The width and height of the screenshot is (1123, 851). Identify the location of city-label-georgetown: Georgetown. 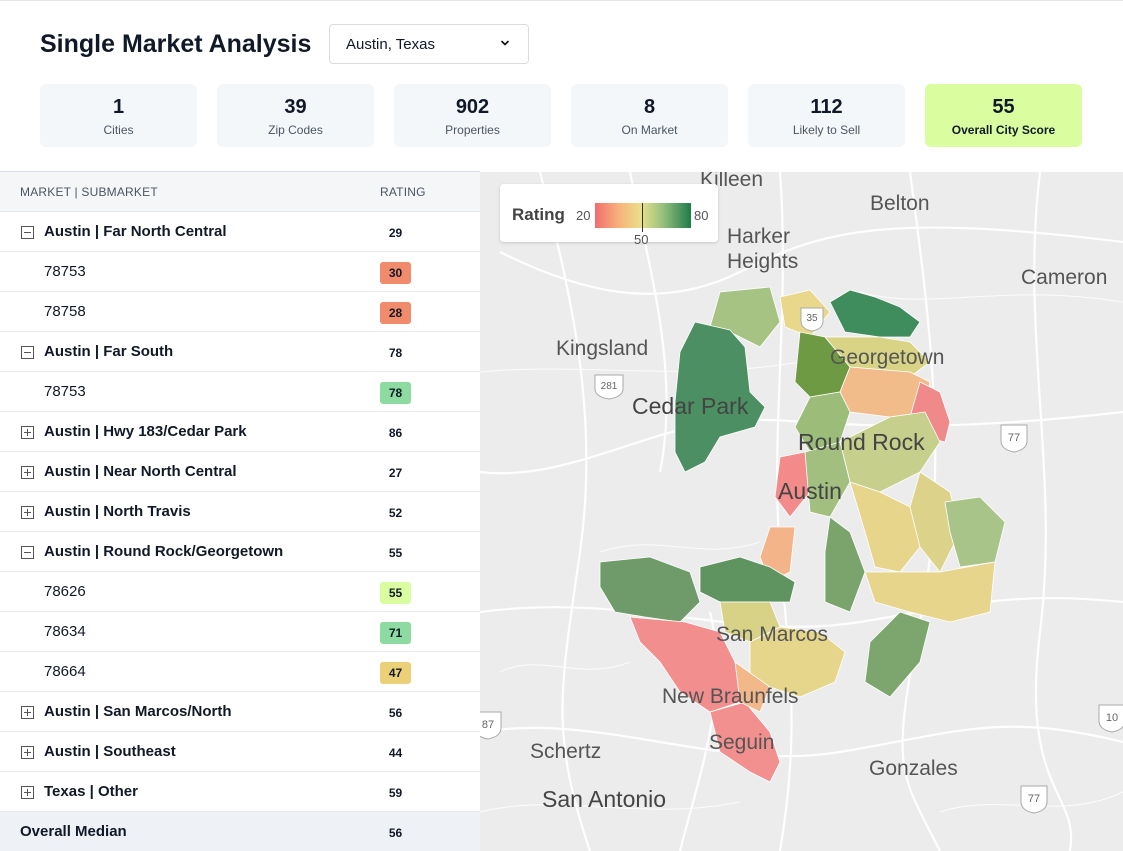
(887, 357).